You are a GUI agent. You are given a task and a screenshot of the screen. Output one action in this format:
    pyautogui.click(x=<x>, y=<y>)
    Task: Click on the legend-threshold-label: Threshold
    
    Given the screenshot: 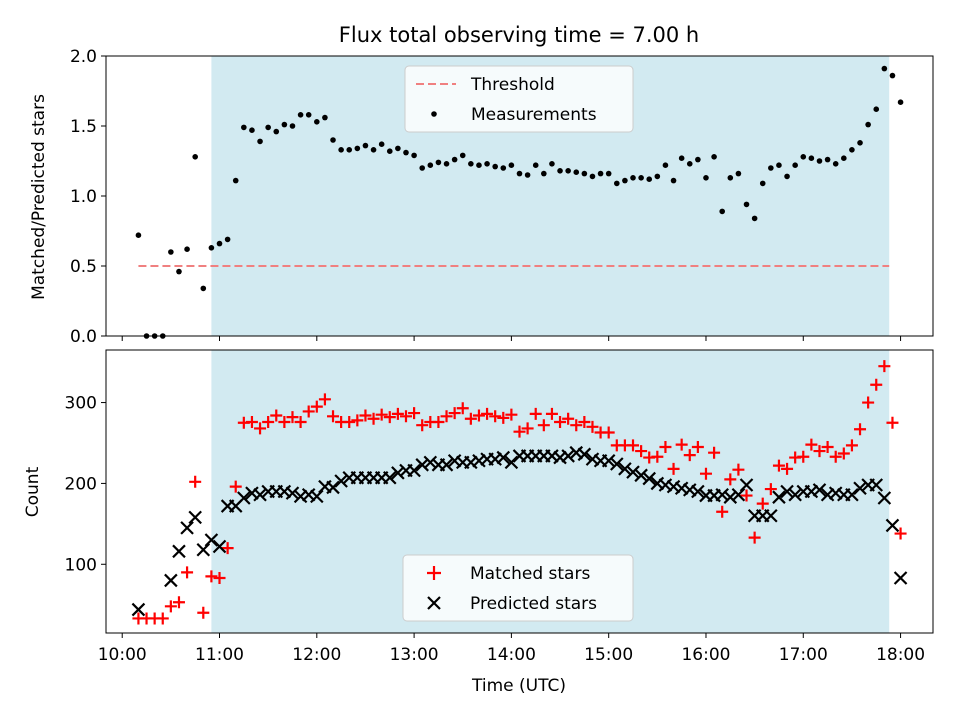 What is the action you would take?
    pyautogui.click(x=512, y=85)
    